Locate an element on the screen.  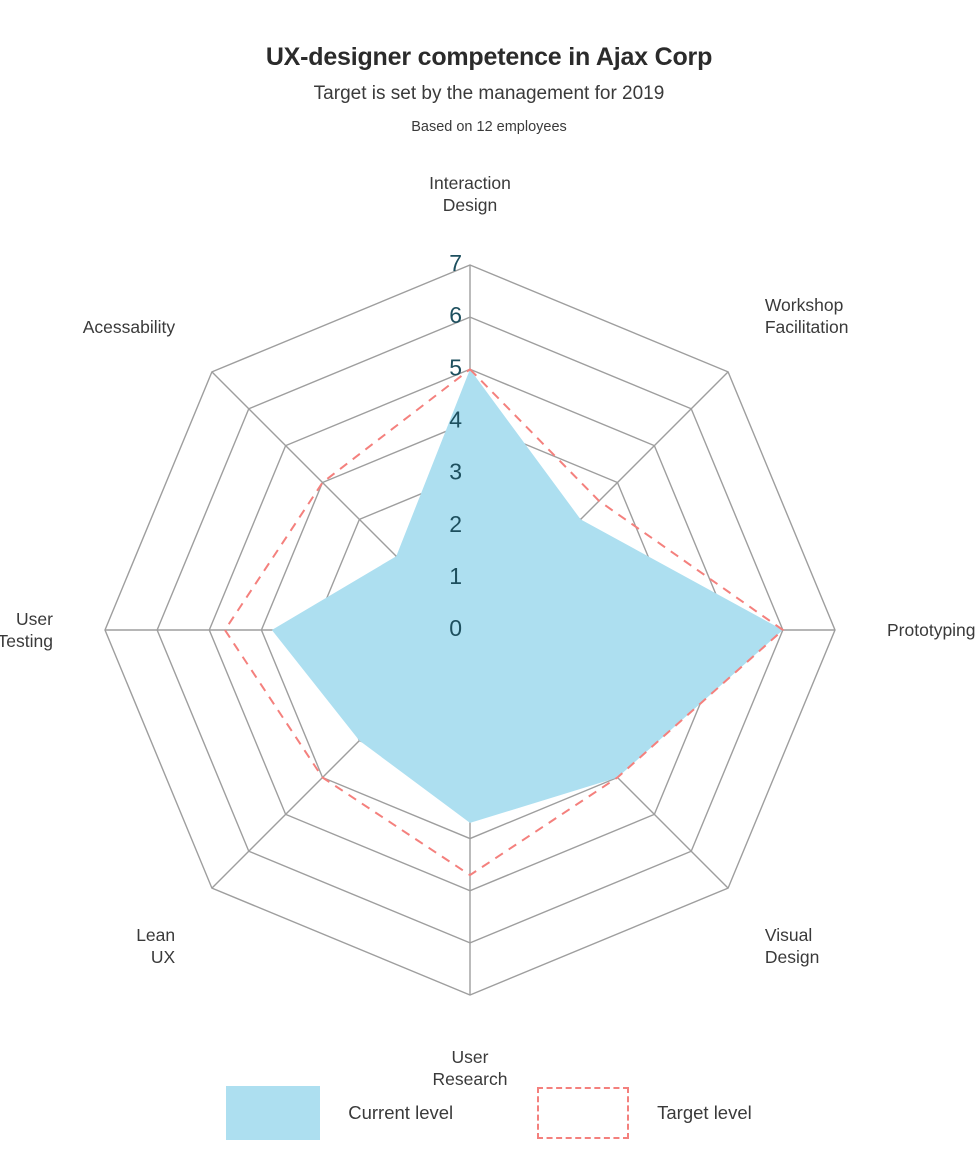
radial-tick-3: 3 is located at coordinates (455, 472).